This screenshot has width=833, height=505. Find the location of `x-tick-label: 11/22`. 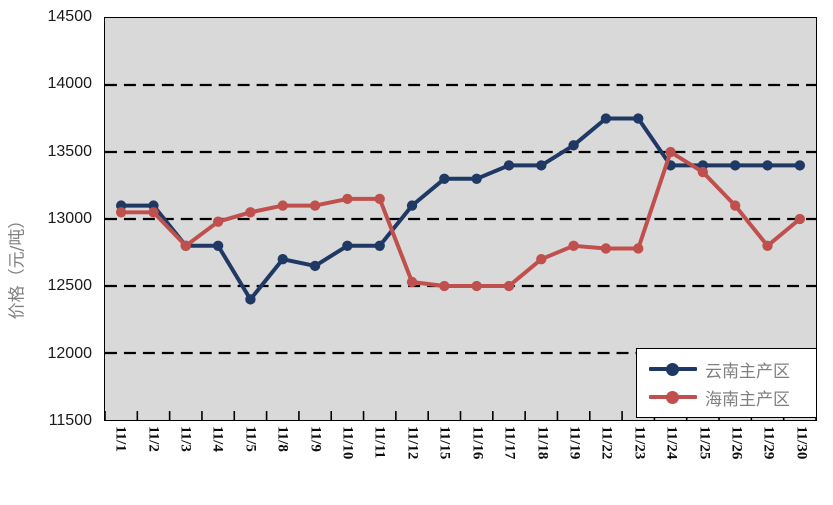

x-tick-label: 11/22 is located at coordinates (606, 461).